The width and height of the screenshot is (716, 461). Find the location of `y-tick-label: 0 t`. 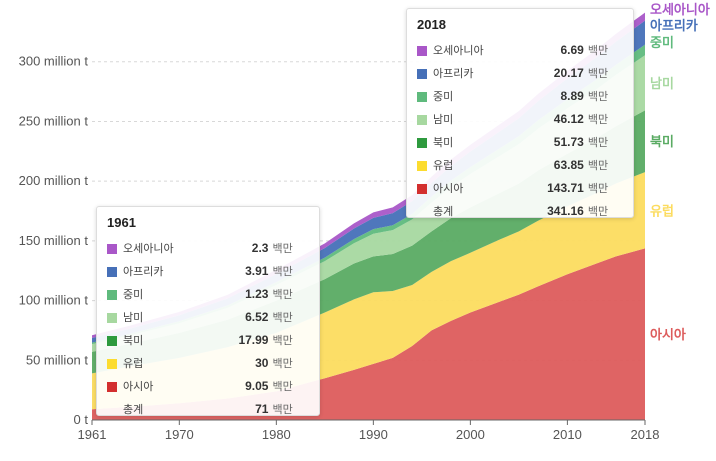

y-tick-label: 0 t is located at coordinates (81, 419).